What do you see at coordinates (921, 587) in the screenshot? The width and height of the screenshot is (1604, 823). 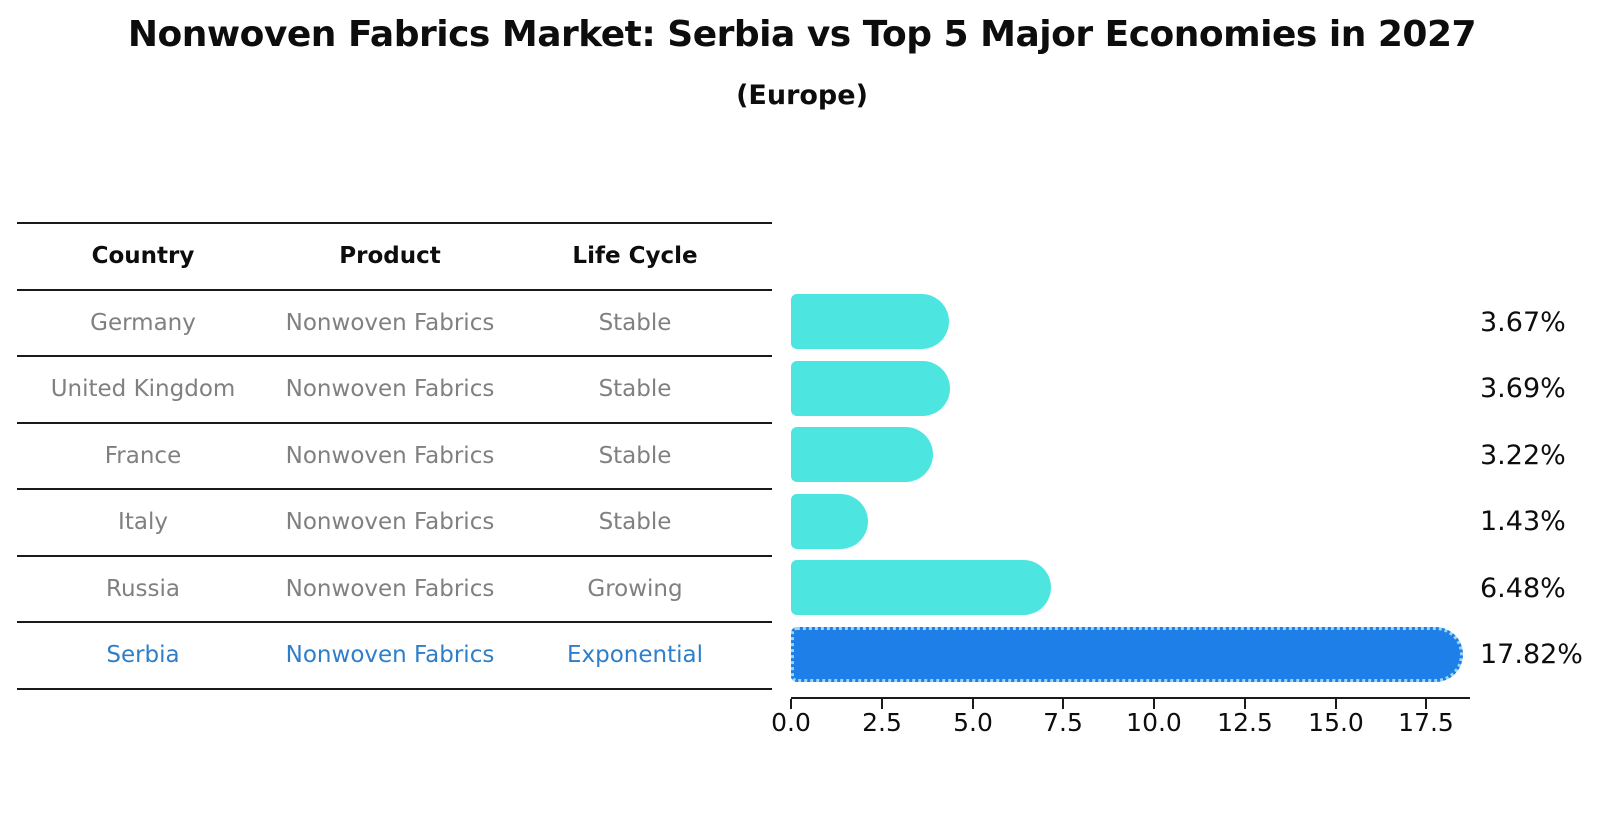 I see `bar-russia` at bounding box center [921, 587].